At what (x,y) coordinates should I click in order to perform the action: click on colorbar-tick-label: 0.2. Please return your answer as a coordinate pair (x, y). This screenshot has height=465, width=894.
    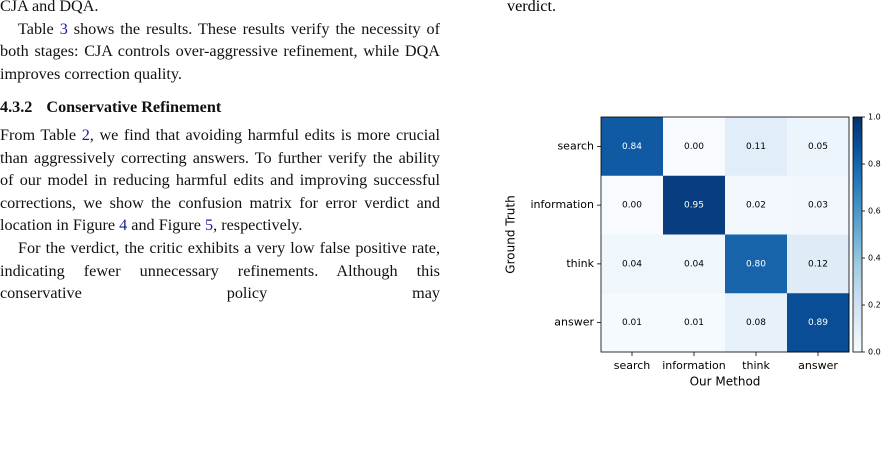
    Looking at the image, I should click on (874, 305).